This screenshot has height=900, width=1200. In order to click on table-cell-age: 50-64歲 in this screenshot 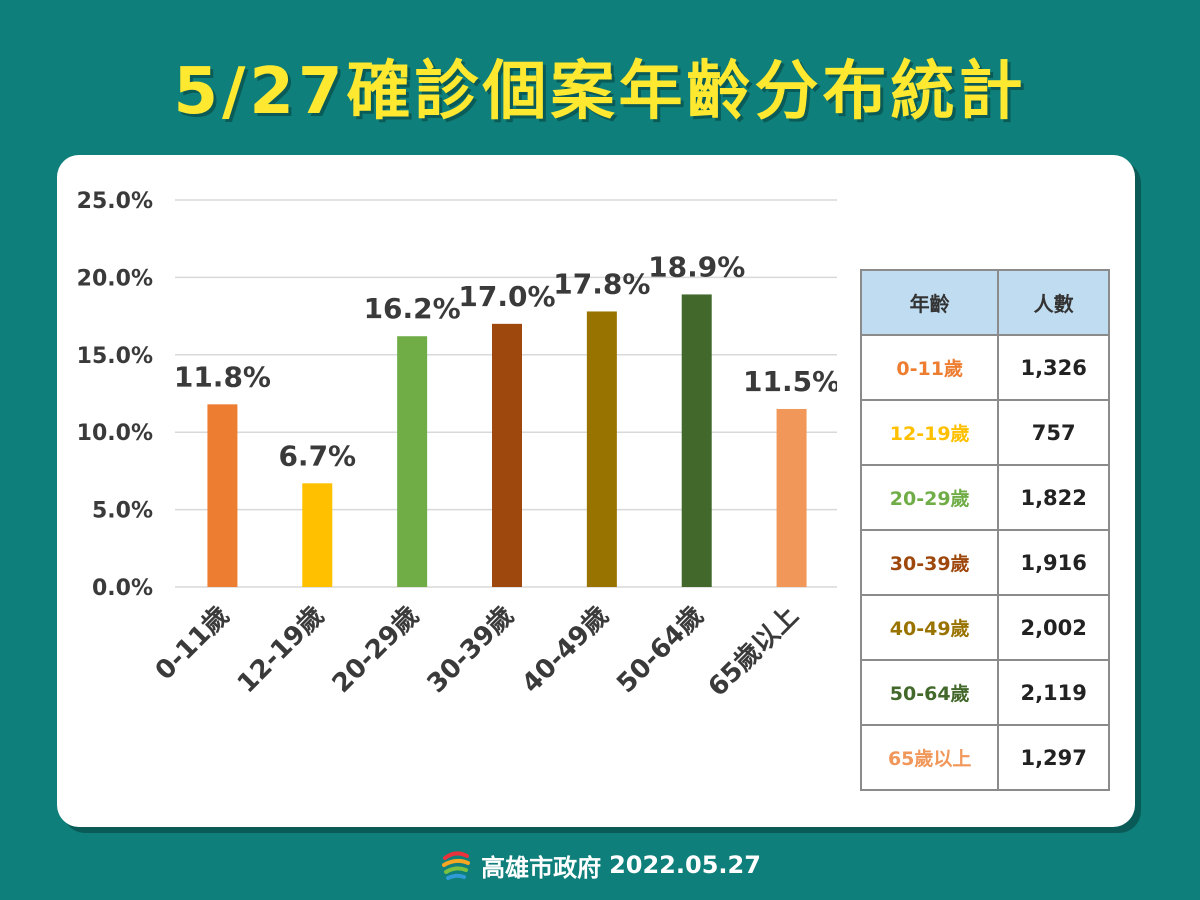, I will do `click(929, 692)`.